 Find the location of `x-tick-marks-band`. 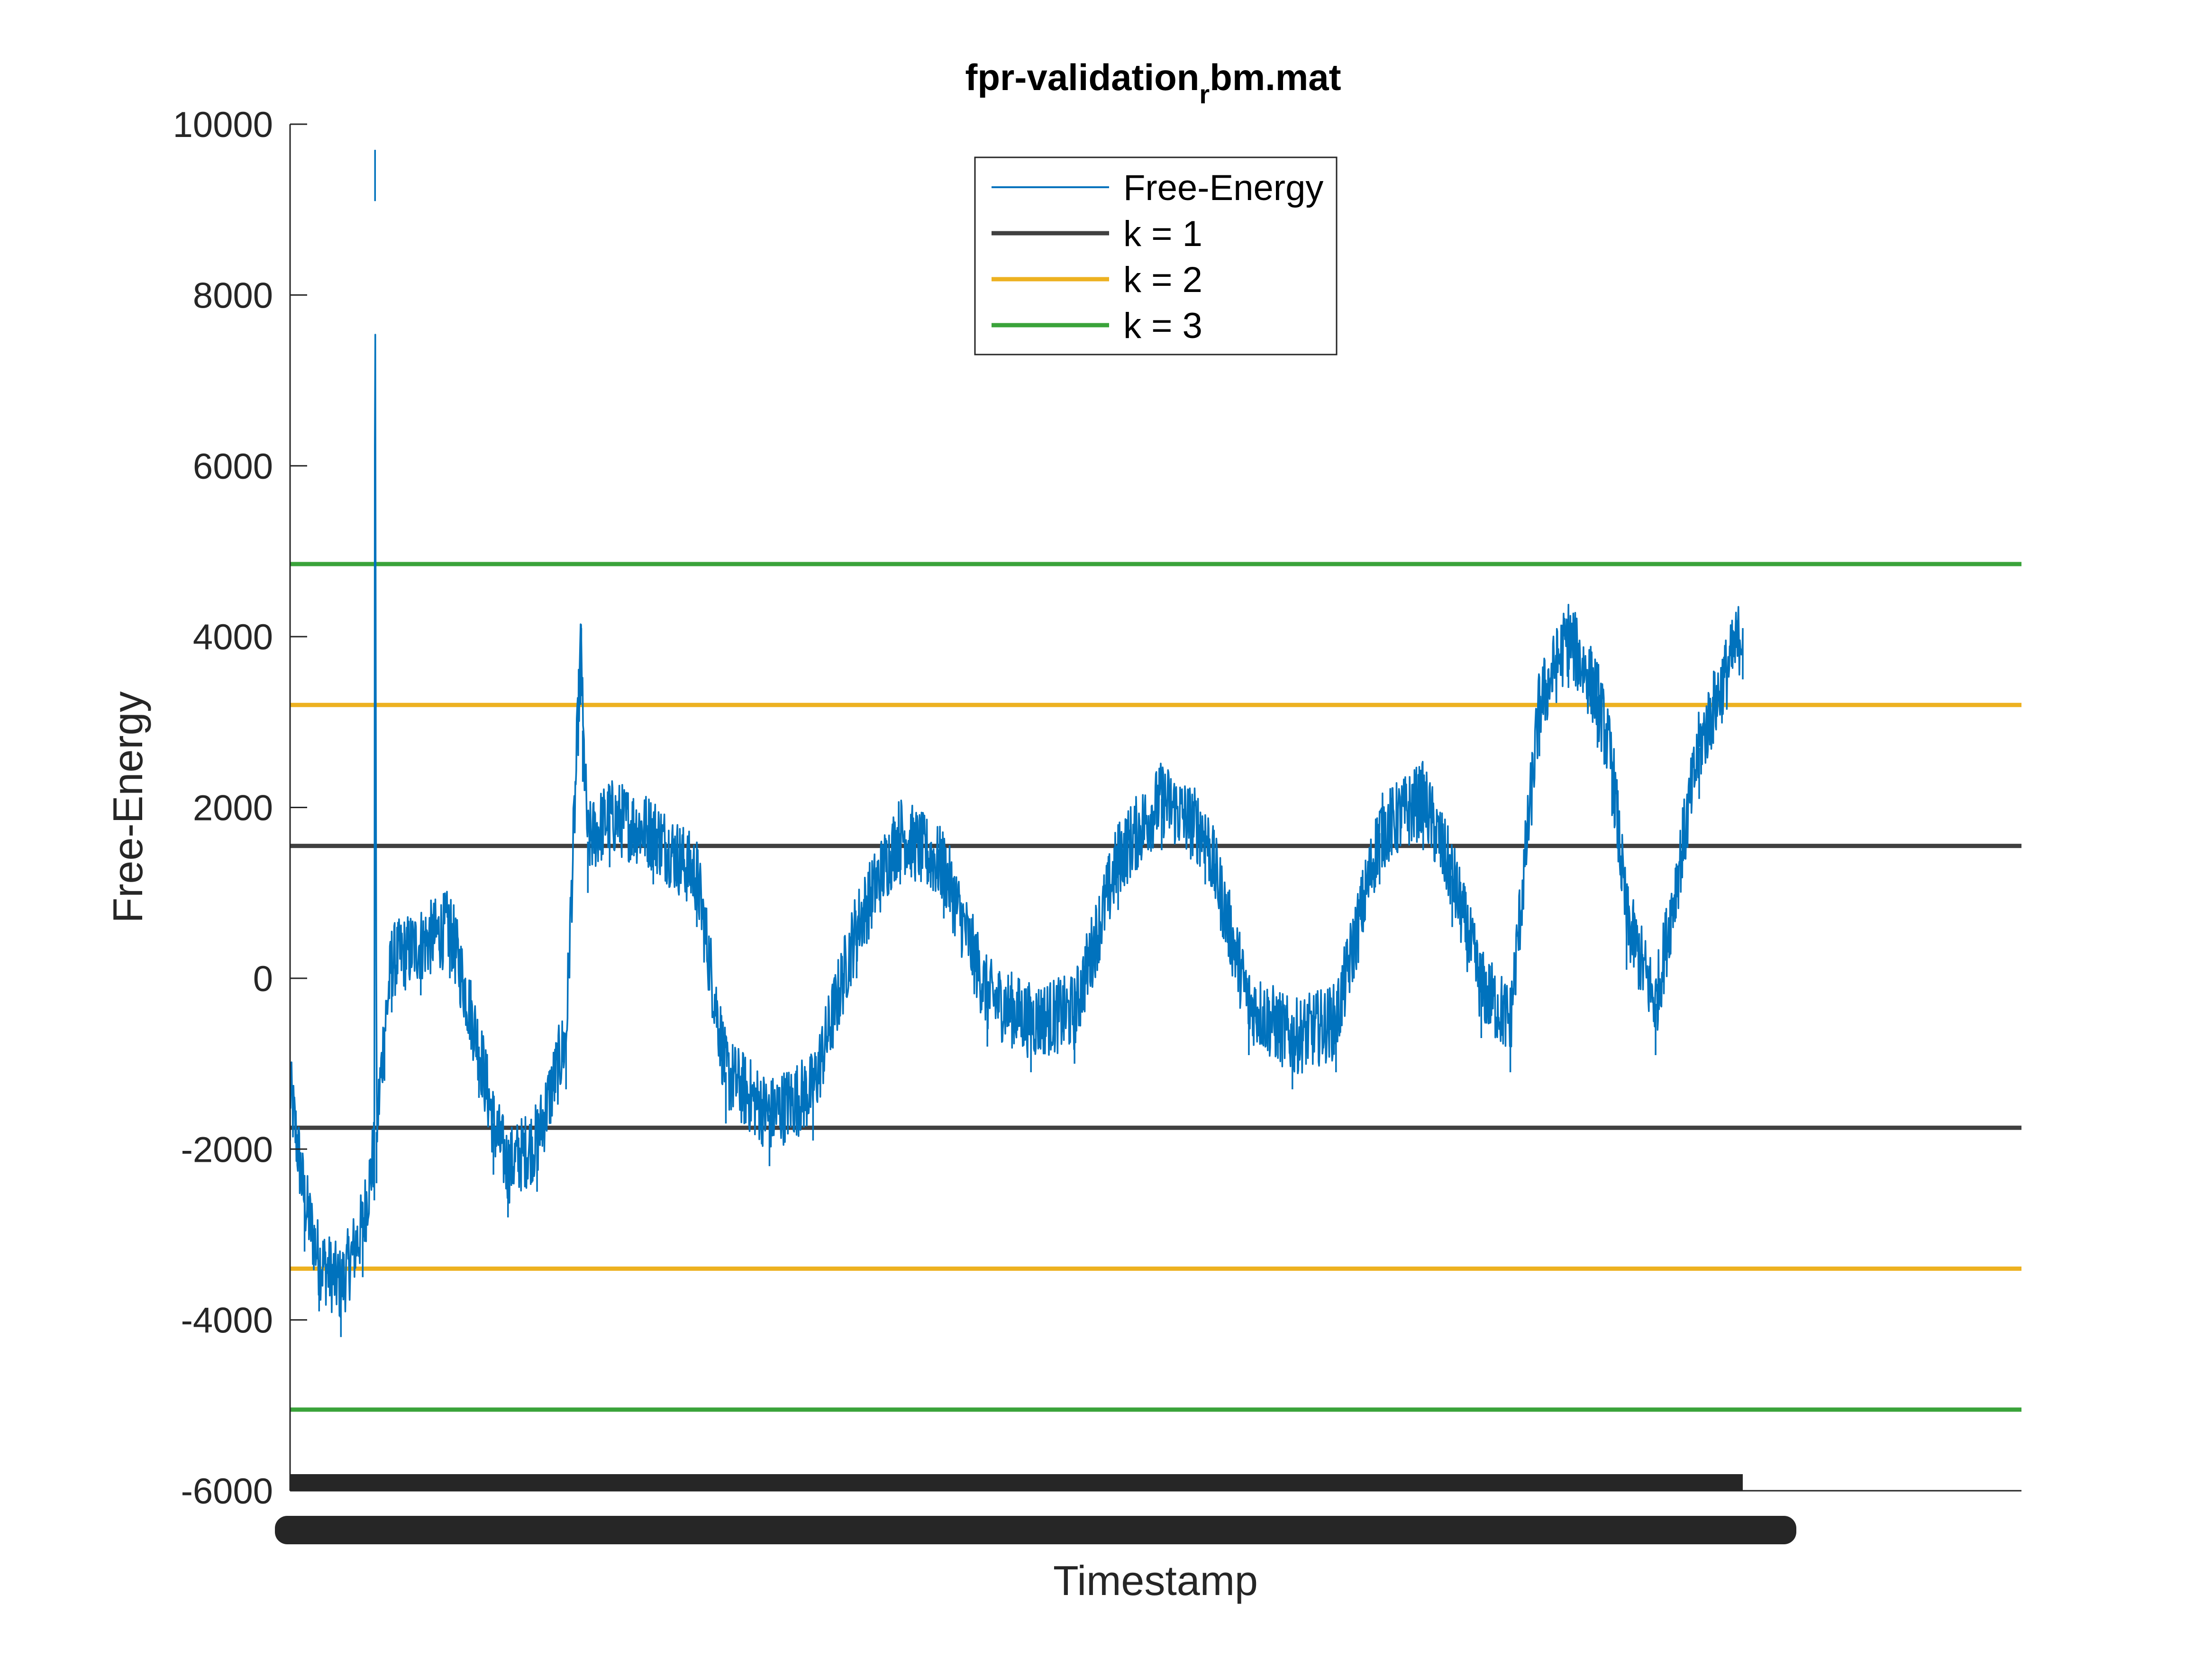

x-tick-marks-band is located at coordinates (1016, 1482).